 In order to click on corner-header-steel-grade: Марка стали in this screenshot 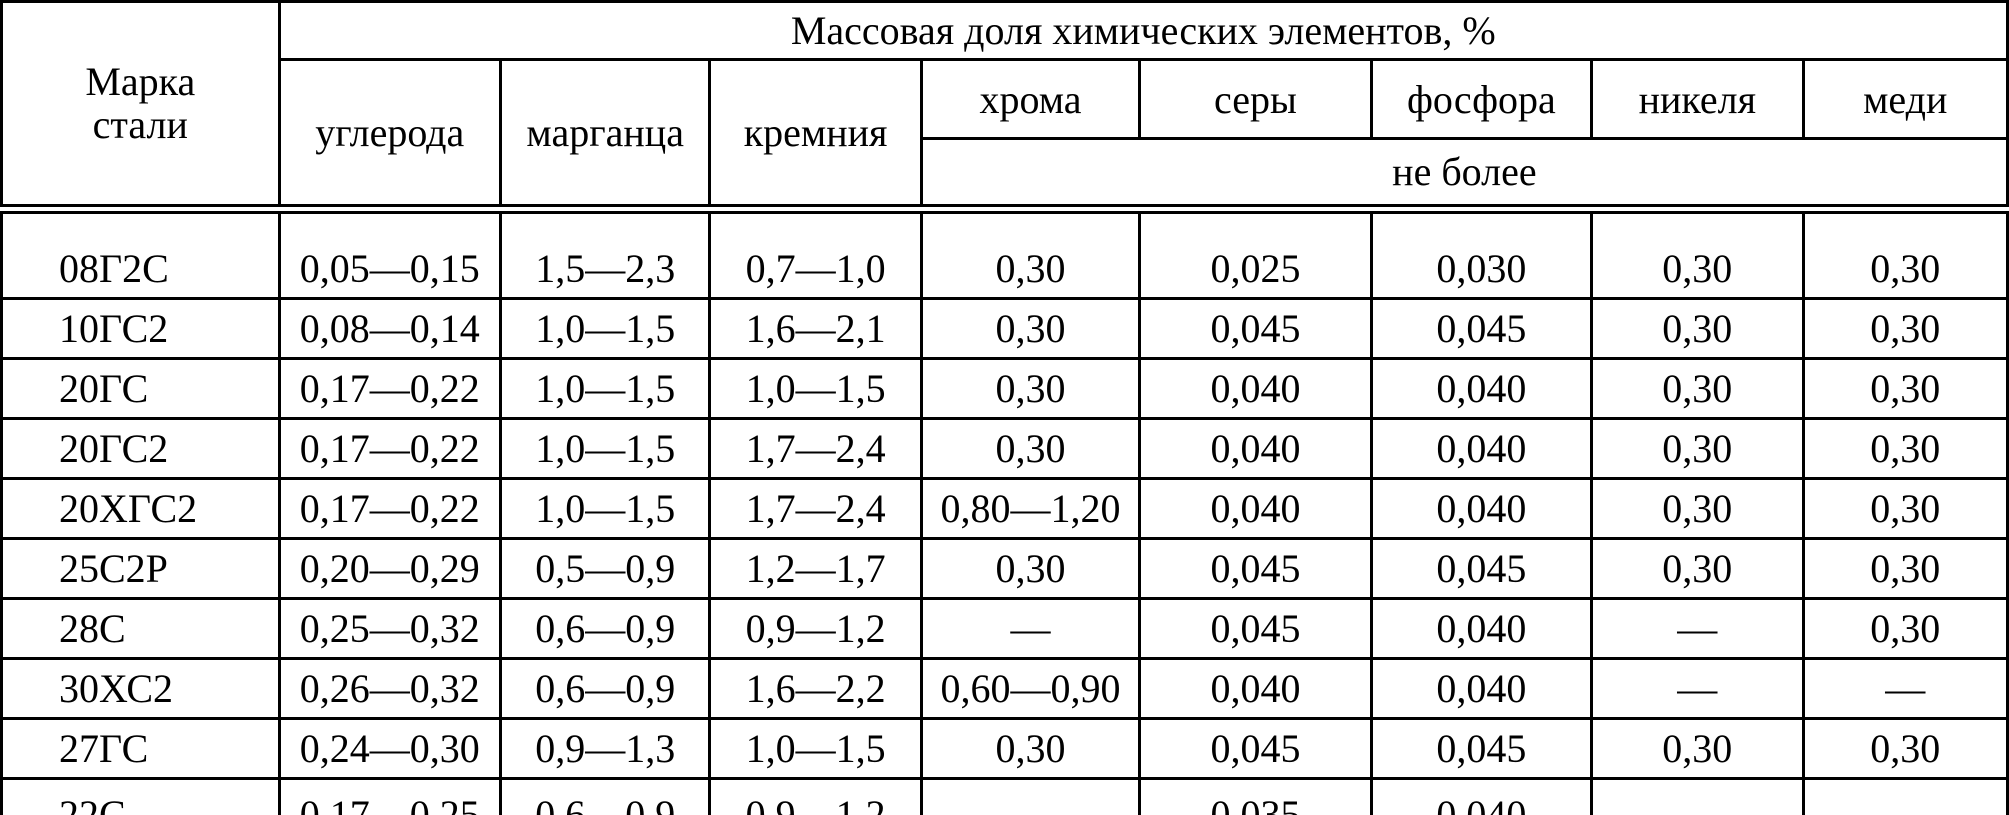, I will do `click(140, 107)`.